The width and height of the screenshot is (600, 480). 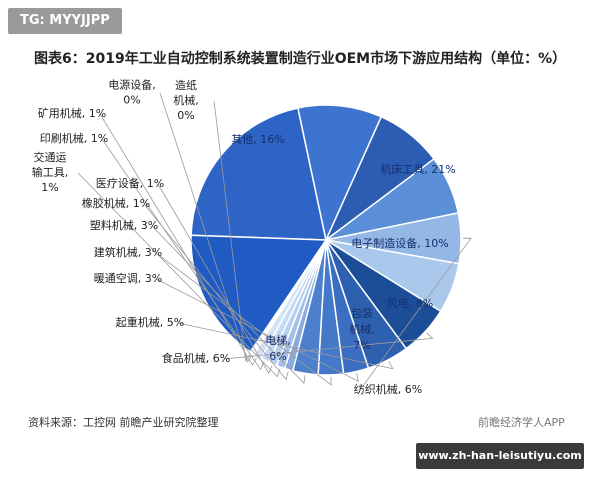 What do you see at coordinates (124, 225) in the screenshot?
I see `slice-label: 塑料机械, 3%` at bounding box center [124, 225].